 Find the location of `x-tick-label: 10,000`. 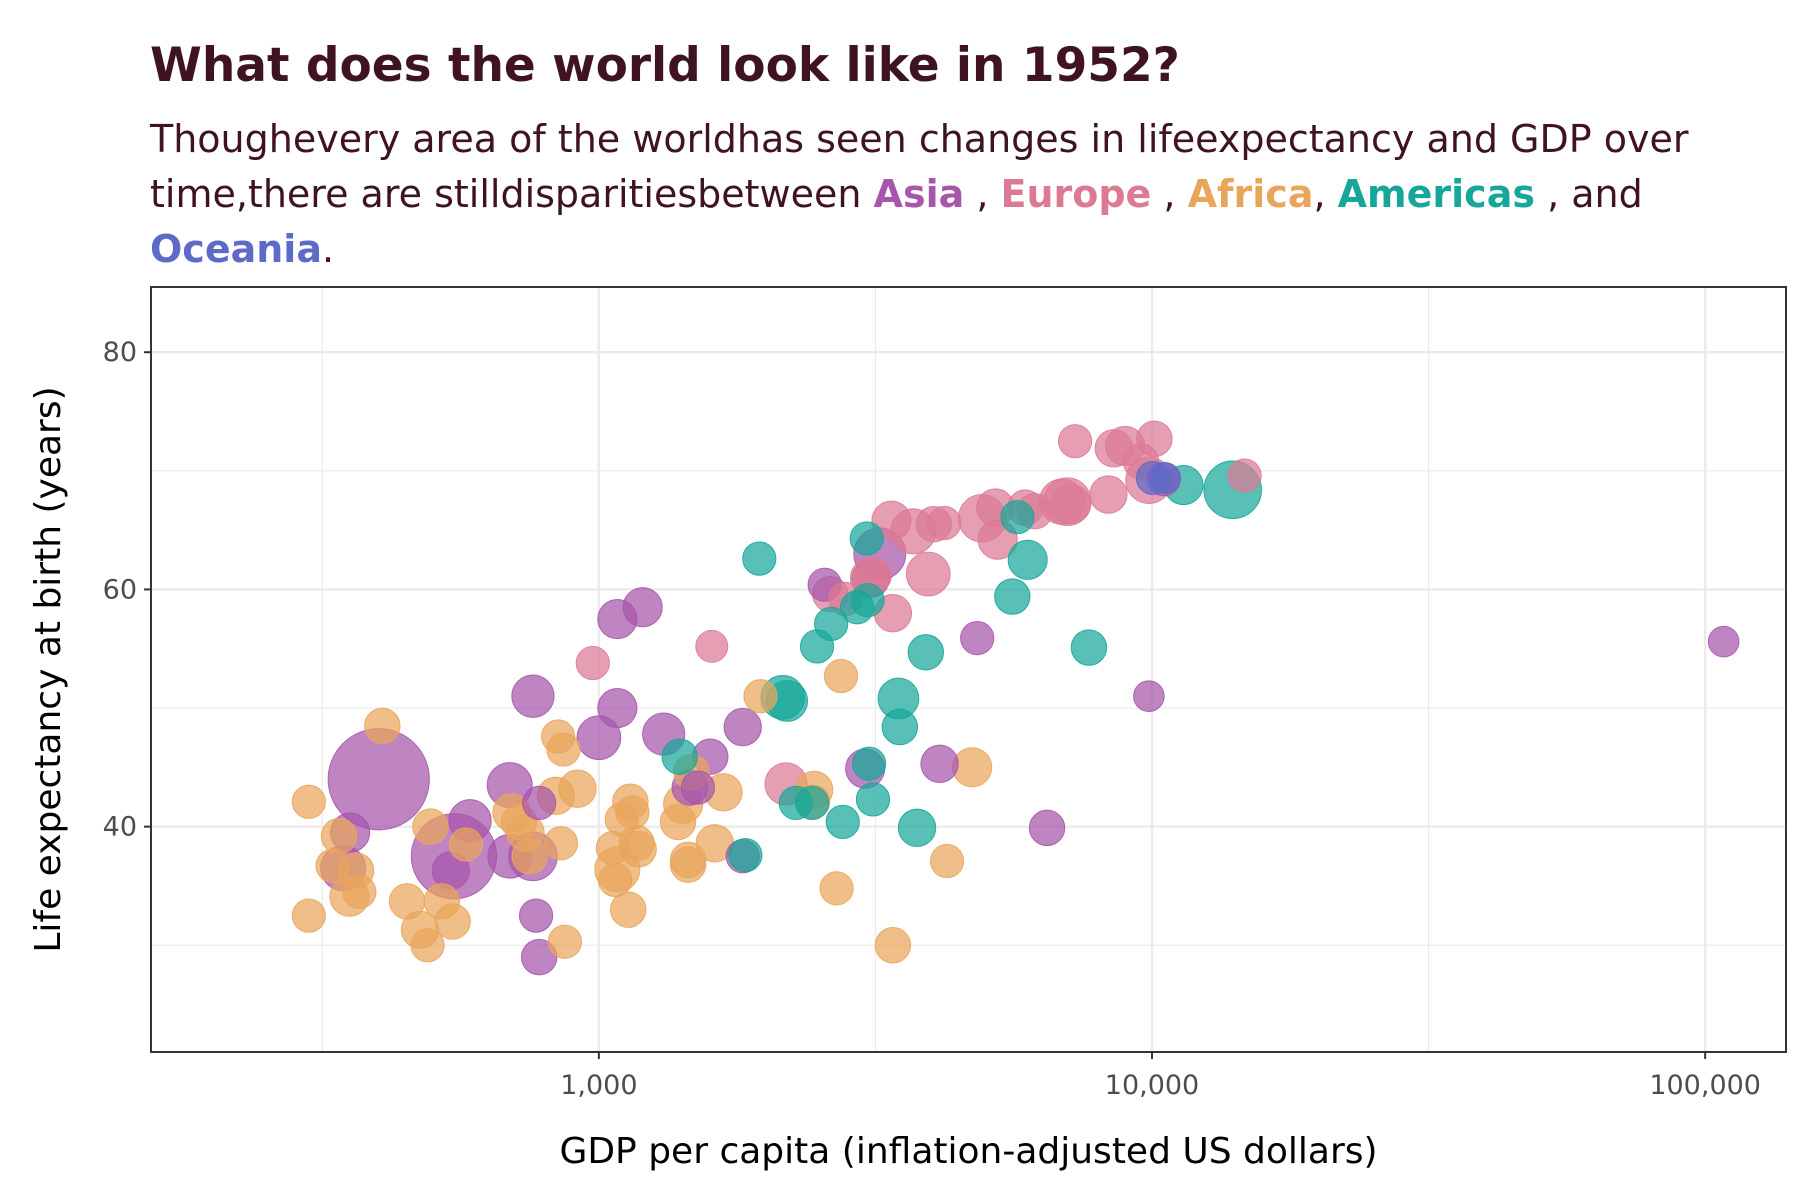

x-tick-label: 10,000 is located at coordinates (1152, 1085).